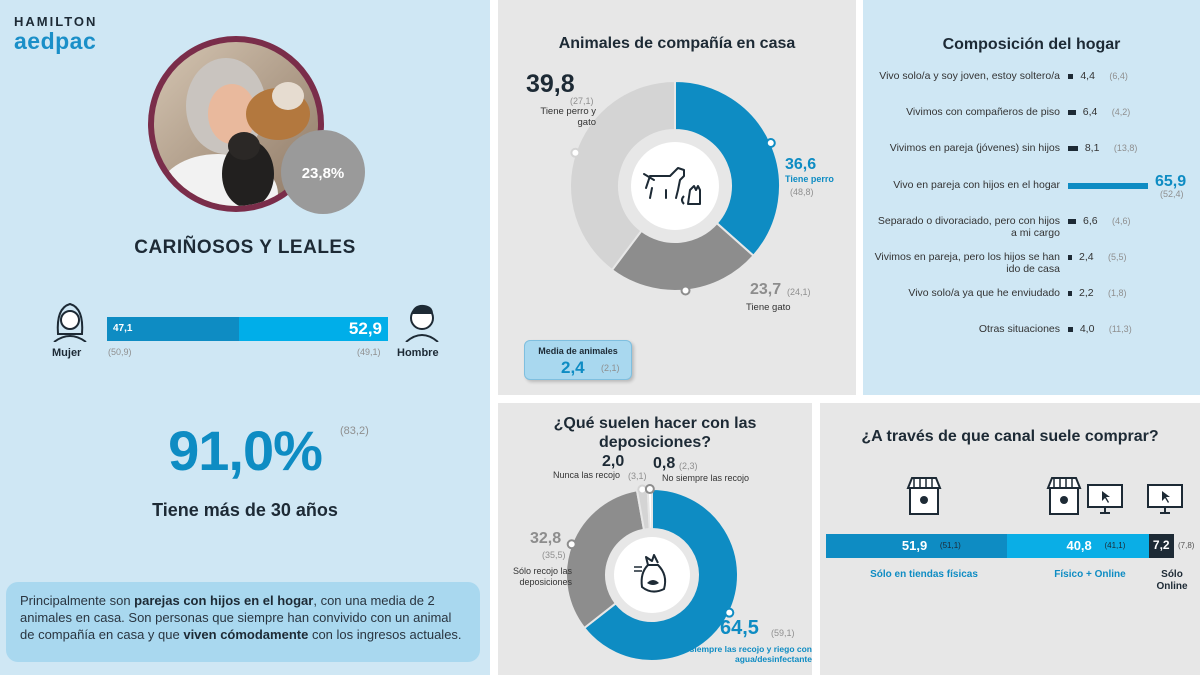 Image resolution: width=1200 pixels, height=675 pixels. I want to click on summary-text-3: con los ingresos actuales., so click(385, 634).